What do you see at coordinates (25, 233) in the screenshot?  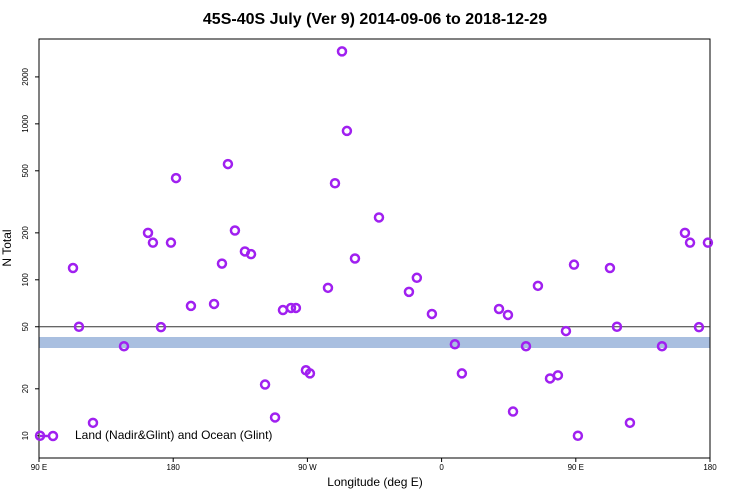 I see `y-tick-label: 200` at bounding box center [25, 233].